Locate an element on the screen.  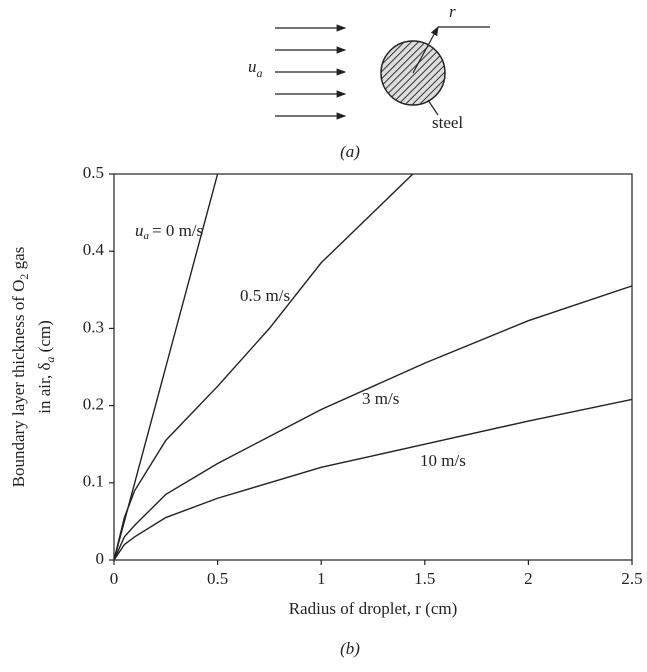
material-leader is located at coordinates (433, 107).